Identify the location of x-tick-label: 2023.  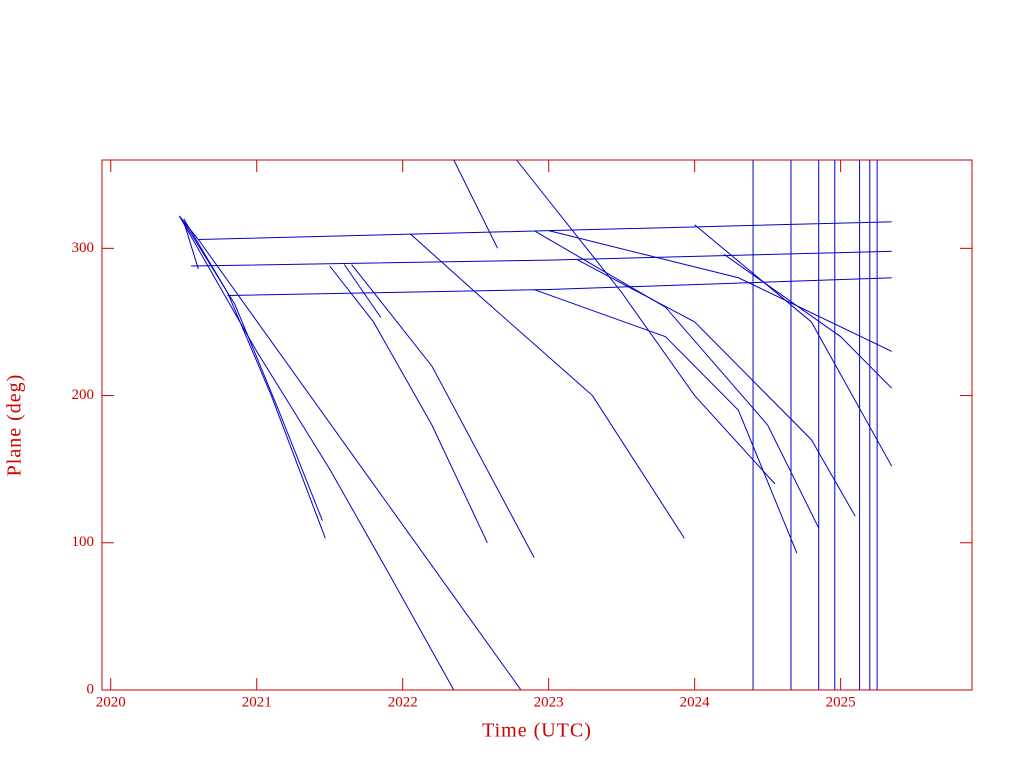
(549, 702).